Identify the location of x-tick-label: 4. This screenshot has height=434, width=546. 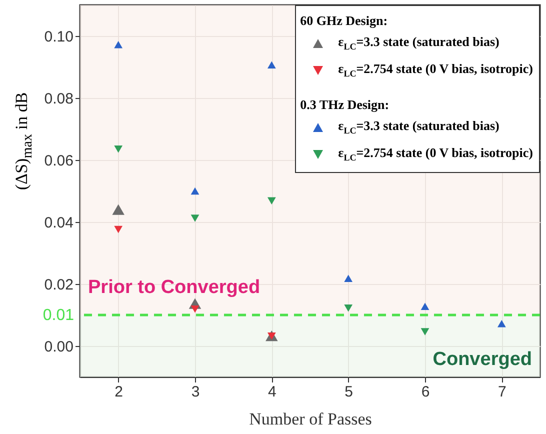
(272, 392).